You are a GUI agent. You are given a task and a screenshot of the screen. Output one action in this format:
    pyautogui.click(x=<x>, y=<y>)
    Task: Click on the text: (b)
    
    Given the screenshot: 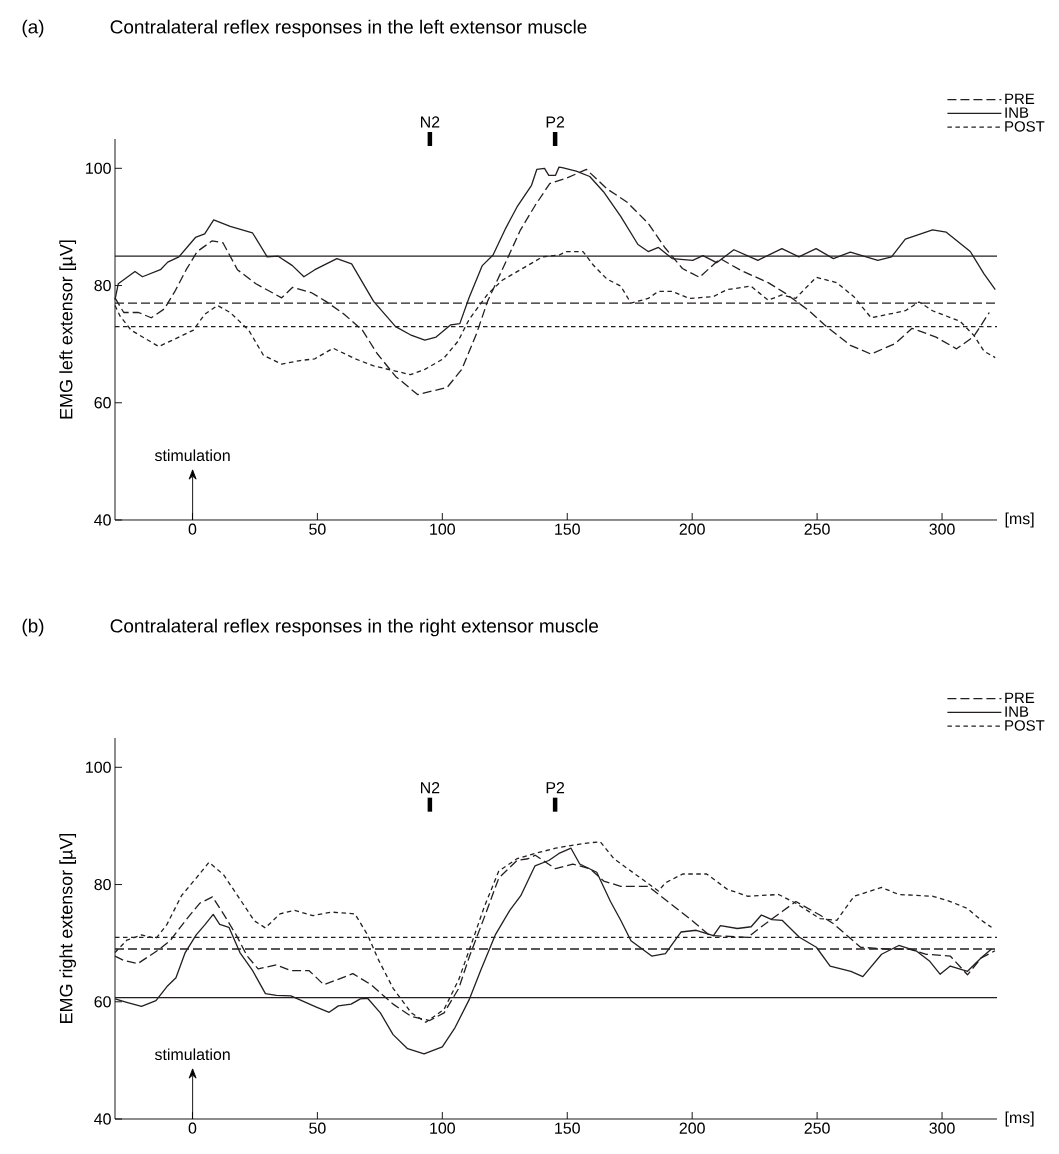 What is the action you would take?
    pyautogui.click(x=33, y=627)
    